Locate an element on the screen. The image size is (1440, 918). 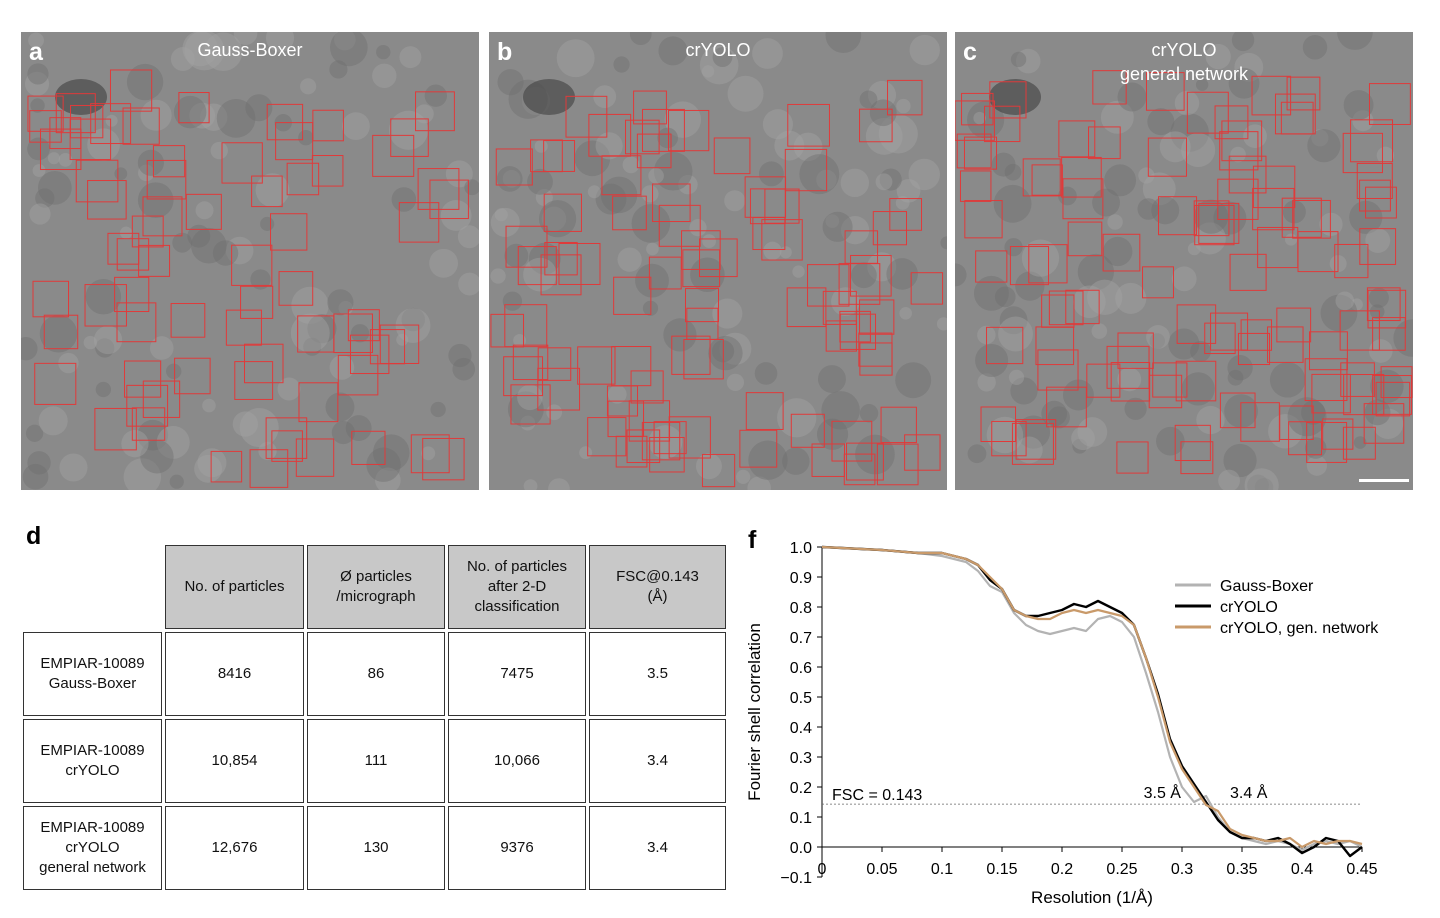
table-header-cell: Ø particles /micrograph is located at coordinates (376, 587).